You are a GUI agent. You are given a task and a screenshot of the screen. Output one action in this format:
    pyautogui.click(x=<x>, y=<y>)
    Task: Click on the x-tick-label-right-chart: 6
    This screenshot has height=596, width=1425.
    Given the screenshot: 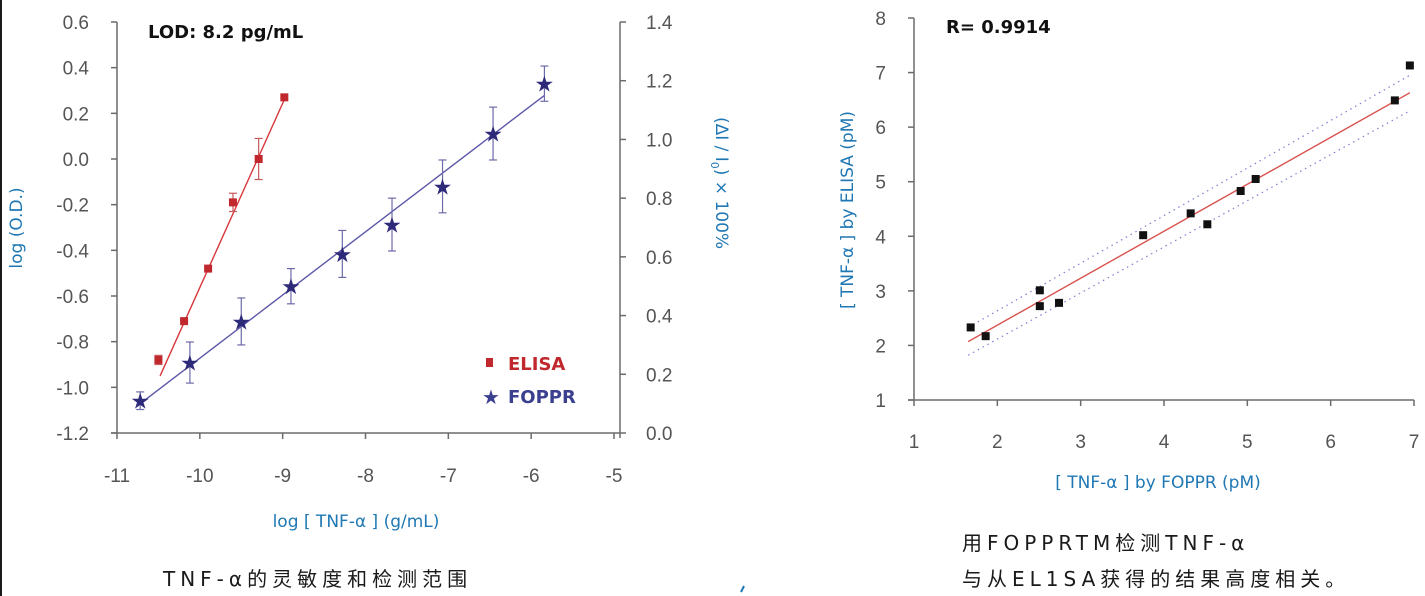 What is the action you would take?
    pyautogui.click(x=1330, y=442)
    